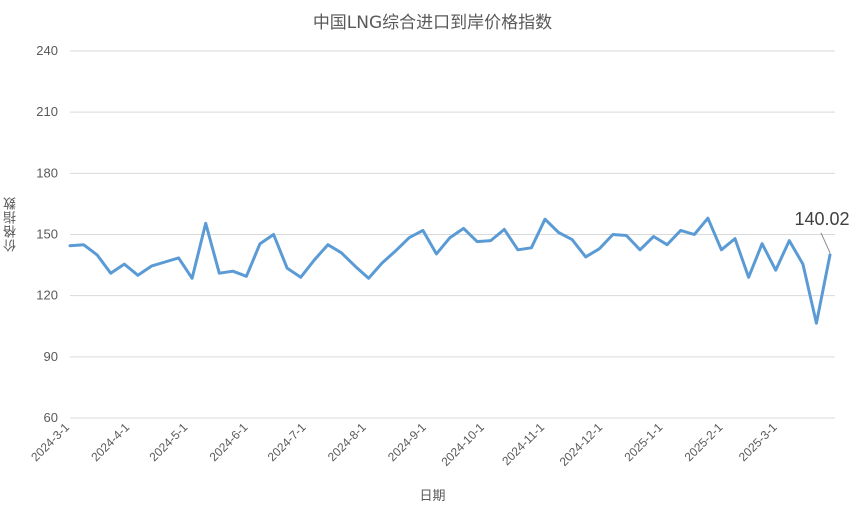  I want to click on y-tick-label: 120, so click(47, 295).